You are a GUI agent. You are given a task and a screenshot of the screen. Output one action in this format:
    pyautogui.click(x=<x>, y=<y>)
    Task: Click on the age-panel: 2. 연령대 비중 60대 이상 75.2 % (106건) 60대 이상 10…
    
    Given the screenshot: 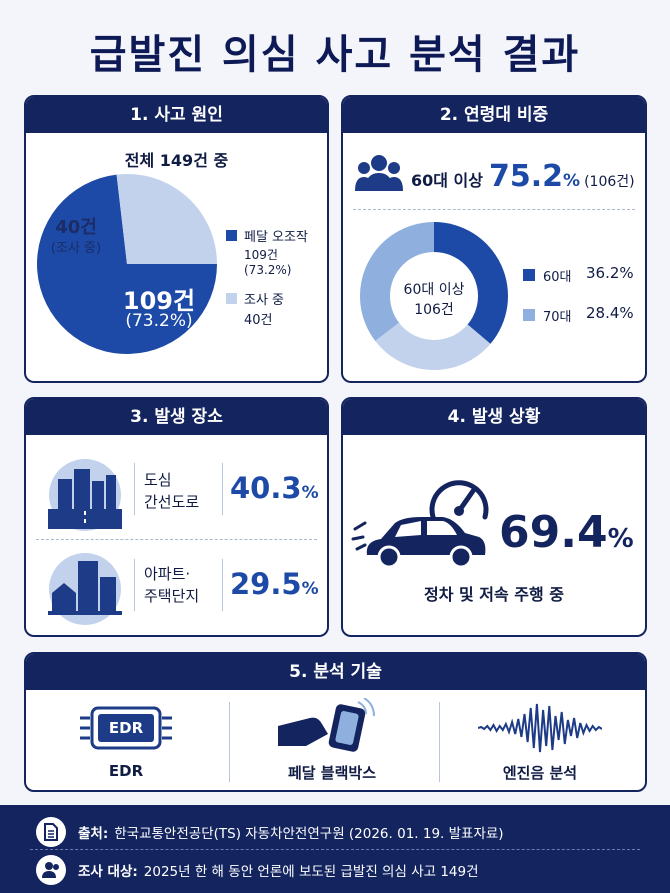 What is the action you would take?
    pyautogui.click(x=494, y=239)
    